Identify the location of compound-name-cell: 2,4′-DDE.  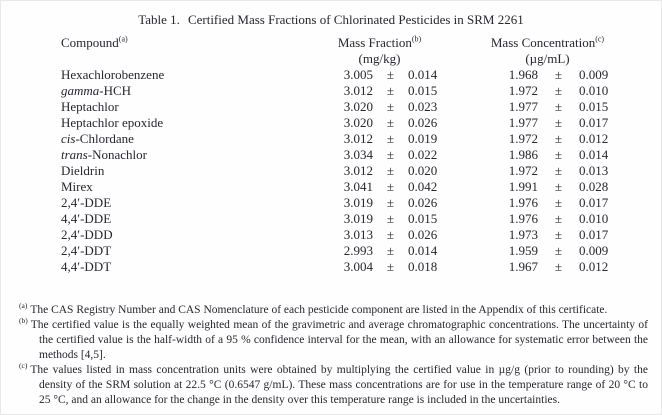
(197, 203).